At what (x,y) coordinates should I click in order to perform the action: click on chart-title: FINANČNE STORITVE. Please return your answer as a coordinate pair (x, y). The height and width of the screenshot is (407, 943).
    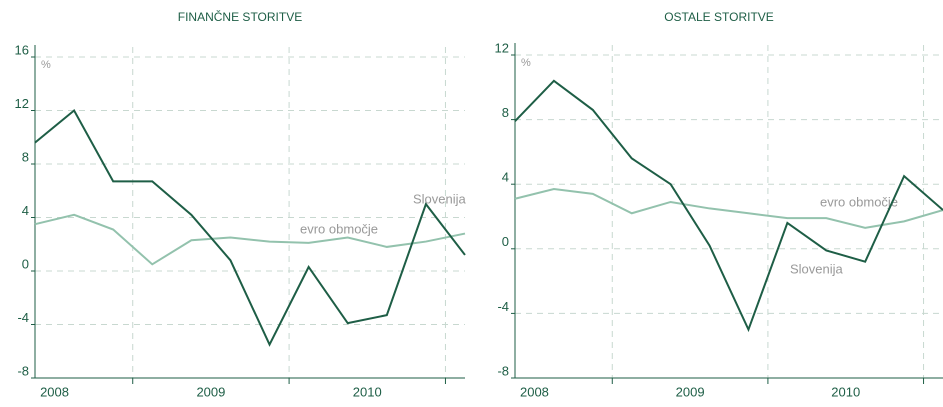
    Looking at the image, I should click on (240, 16).